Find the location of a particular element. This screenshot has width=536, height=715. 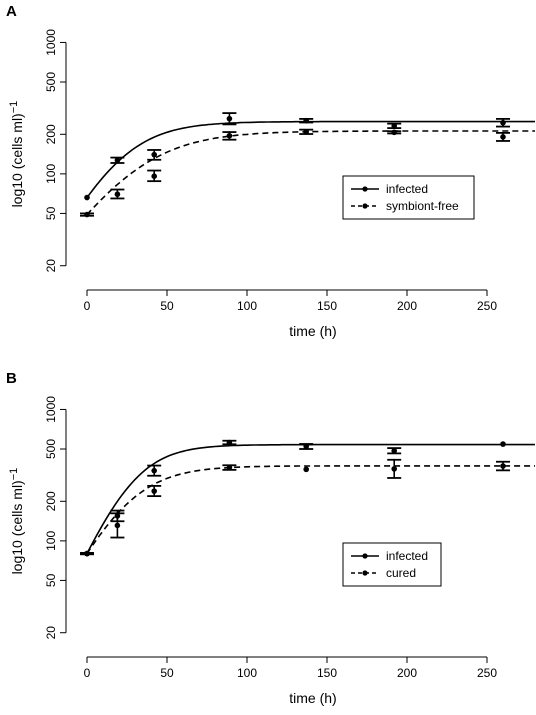

legend-label: symbiont-free is located at coordinates (422, 206).